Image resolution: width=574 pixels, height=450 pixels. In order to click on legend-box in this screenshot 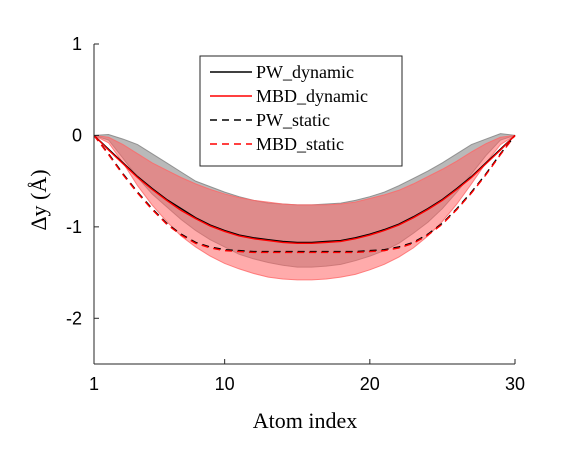, I will do `click(301, 111)`.